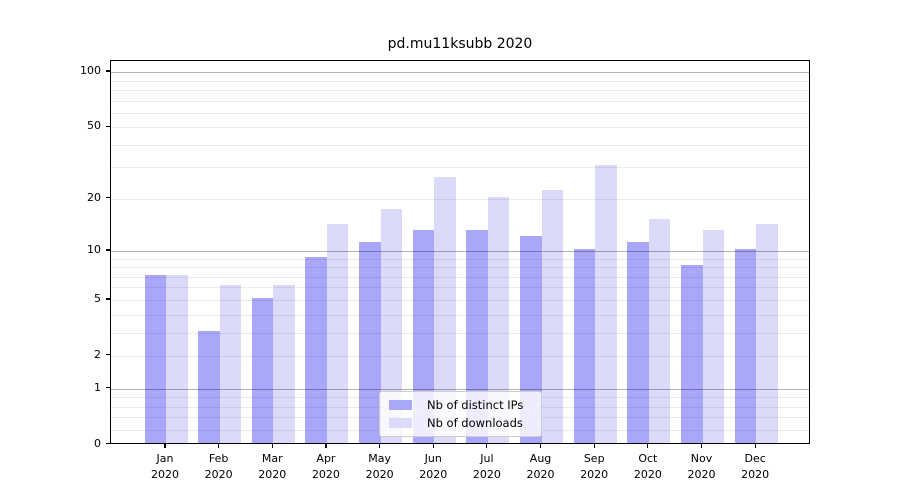 This screenshot has height=500, width=900. What do you see at coordinates (477, 336) in the screenshot?
I see `bar-nb-of-distinct-ips-jul` at bounding box center [477, 336].